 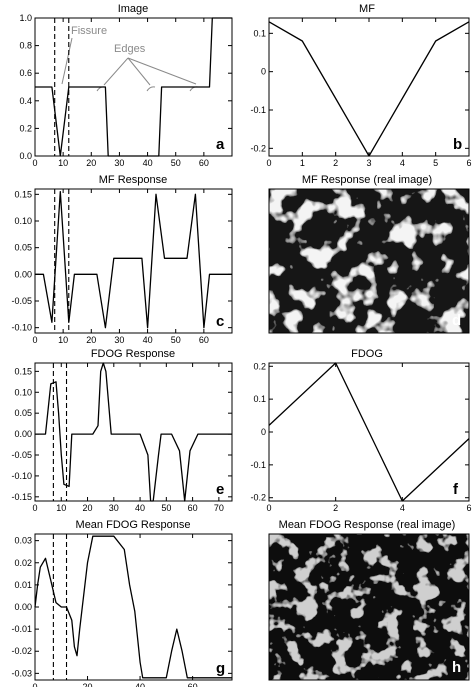 I want to click on chart-panel-g: 0 20 40 60 -0.03 -0.02 -0.01 0.00 0.01 0.02 0.03 g, so click(x=122, y=610).